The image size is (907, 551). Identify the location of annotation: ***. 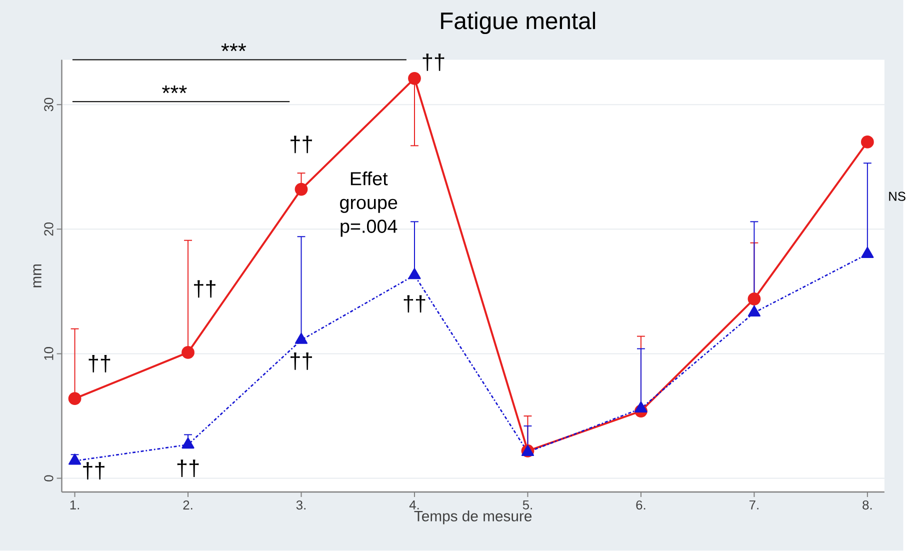
(174, 90).